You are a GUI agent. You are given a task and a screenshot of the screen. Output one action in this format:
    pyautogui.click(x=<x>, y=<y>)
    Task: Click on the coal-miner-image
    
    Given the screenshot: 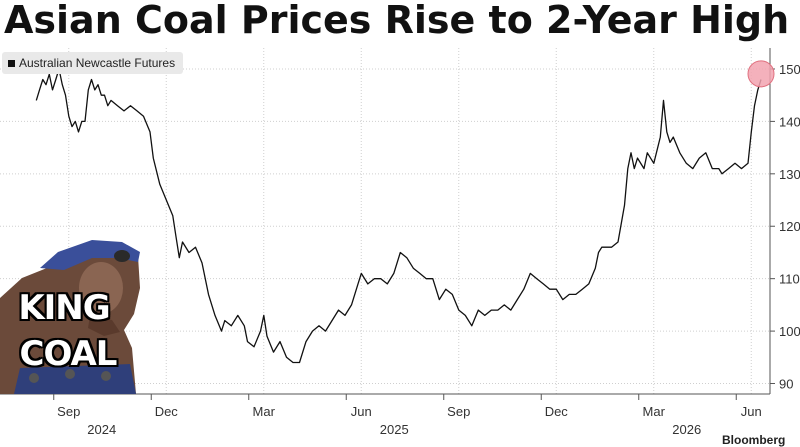 What is the action you would take?
    pyautogui.click(x=70, y=317)
    